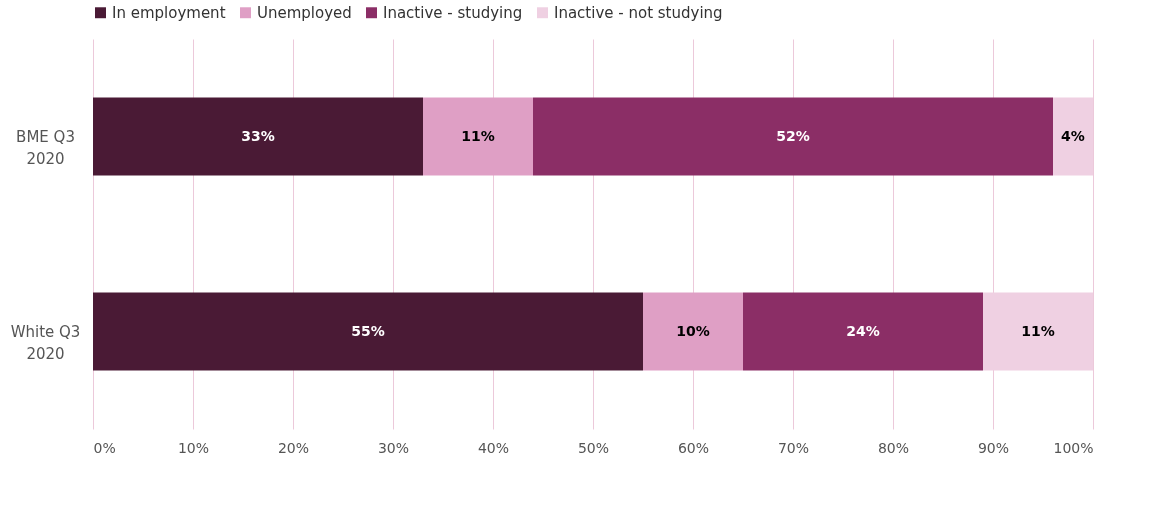  I want to click on data-label: 24%, so click(863, 330).